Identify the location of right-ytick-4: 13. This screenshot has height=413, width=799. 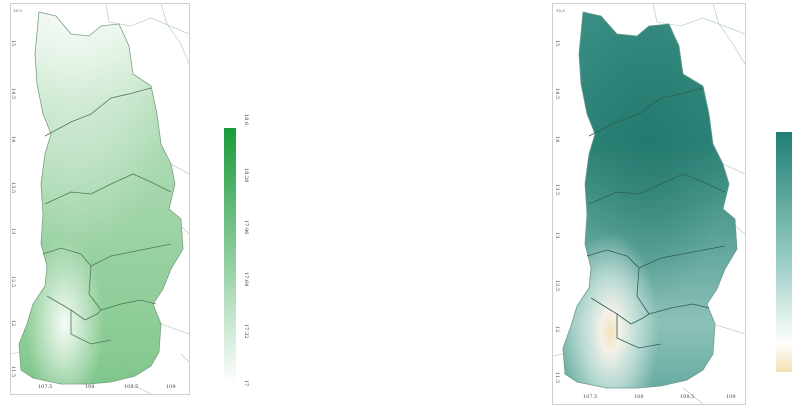
(557, 235).